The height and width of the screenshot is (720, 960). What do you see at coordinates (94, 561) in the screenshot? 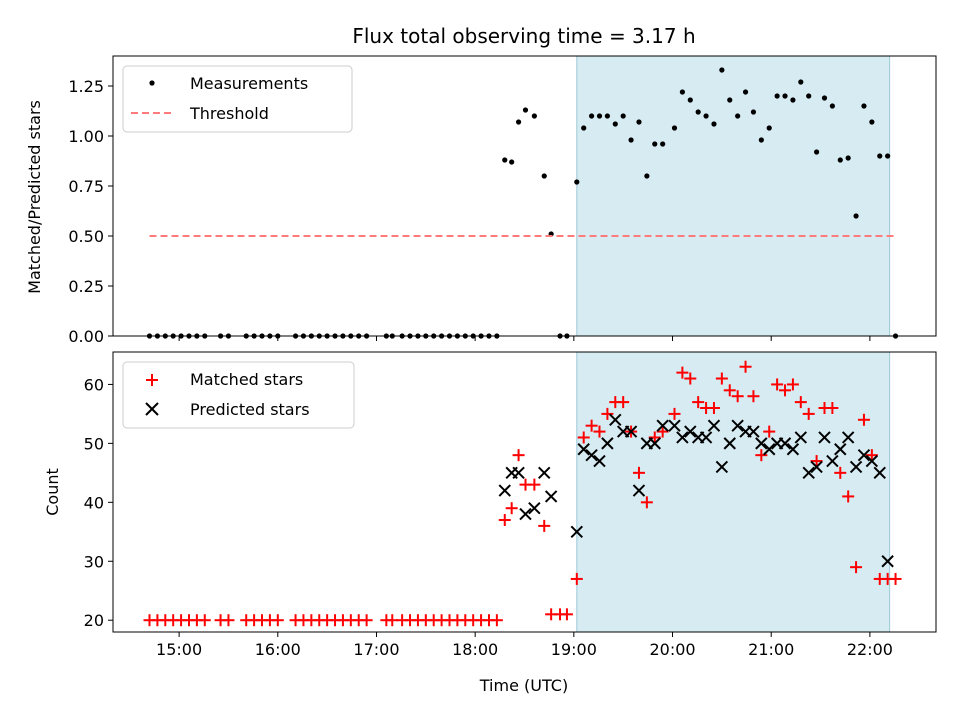
I see `y-tick-label: 30` at bounding box center [94, 561].